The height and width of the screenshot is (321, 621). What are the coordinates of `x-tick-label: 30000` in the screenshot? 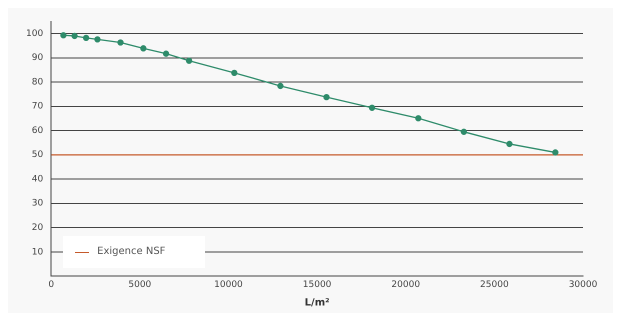 It's located at (583, 285).